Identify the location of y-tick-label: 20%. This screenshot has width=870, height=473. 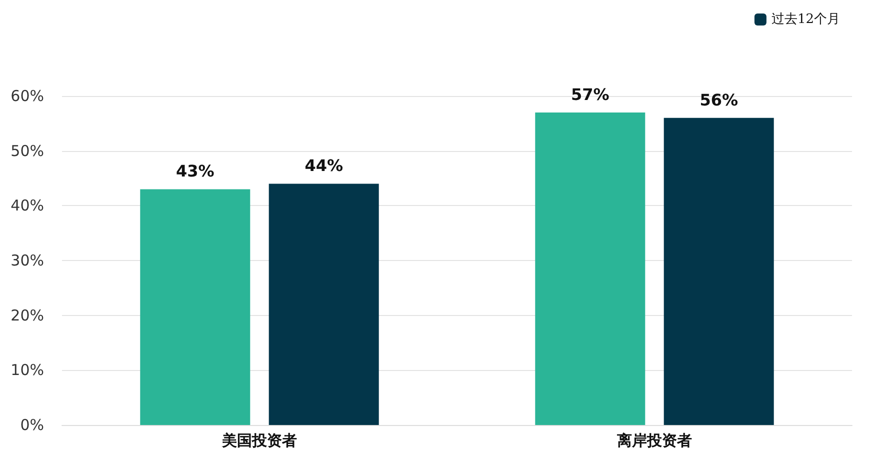
(27, 315).